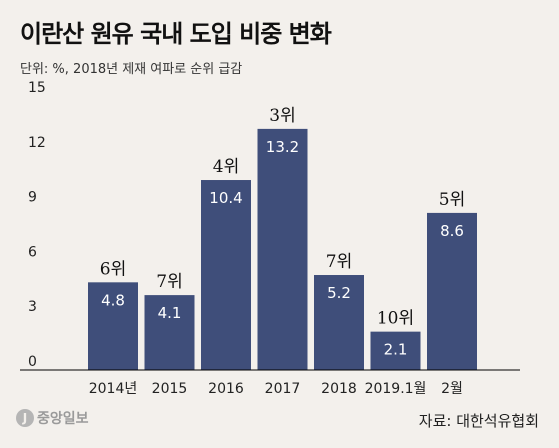 The height and width of the screenshot is (448, 559). What do you see at coordinates (395, 319) in the screenshot?
I see `rank-label: 10위` at bounding box center [395, 319].